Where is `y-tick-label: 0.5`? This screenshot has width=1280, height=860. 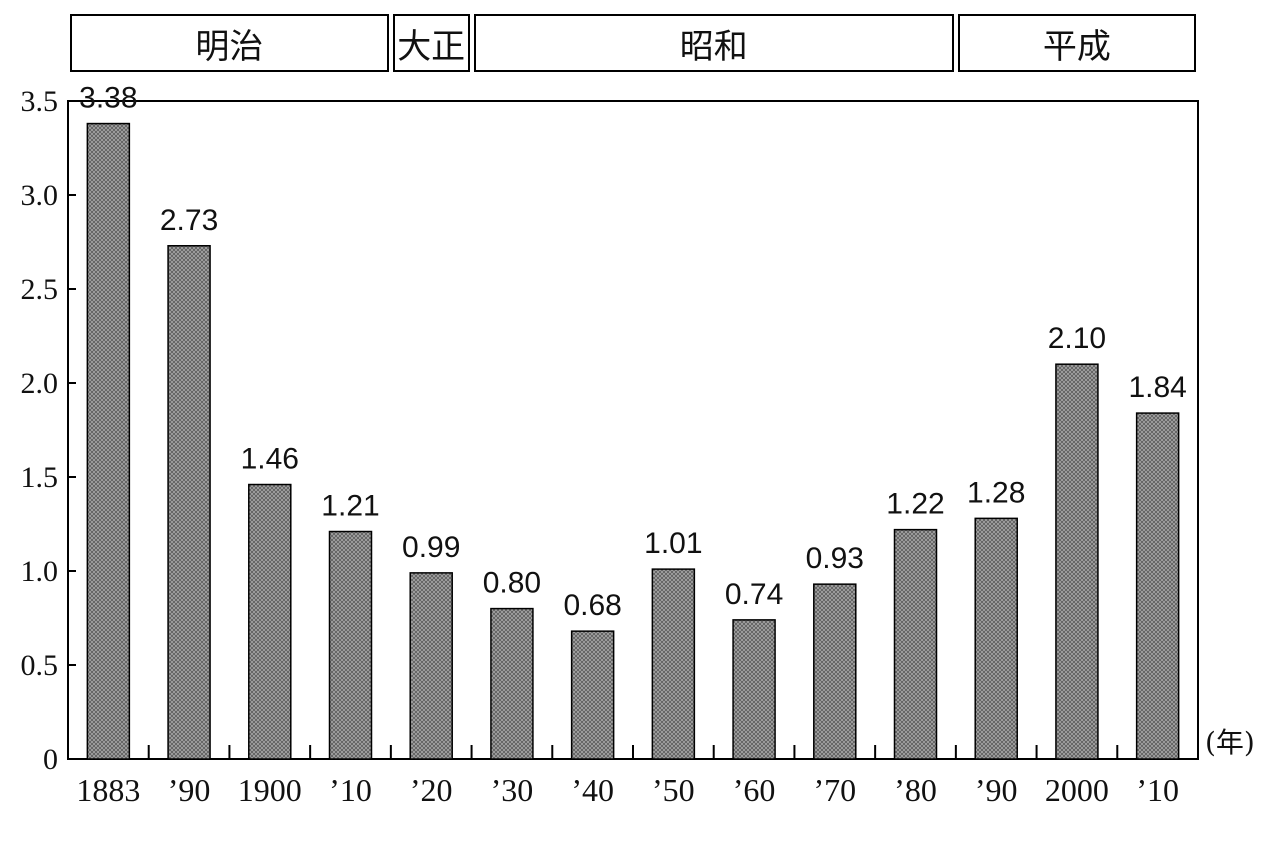
y-tick-label: 0.5 is located at coordinates (40, 665).